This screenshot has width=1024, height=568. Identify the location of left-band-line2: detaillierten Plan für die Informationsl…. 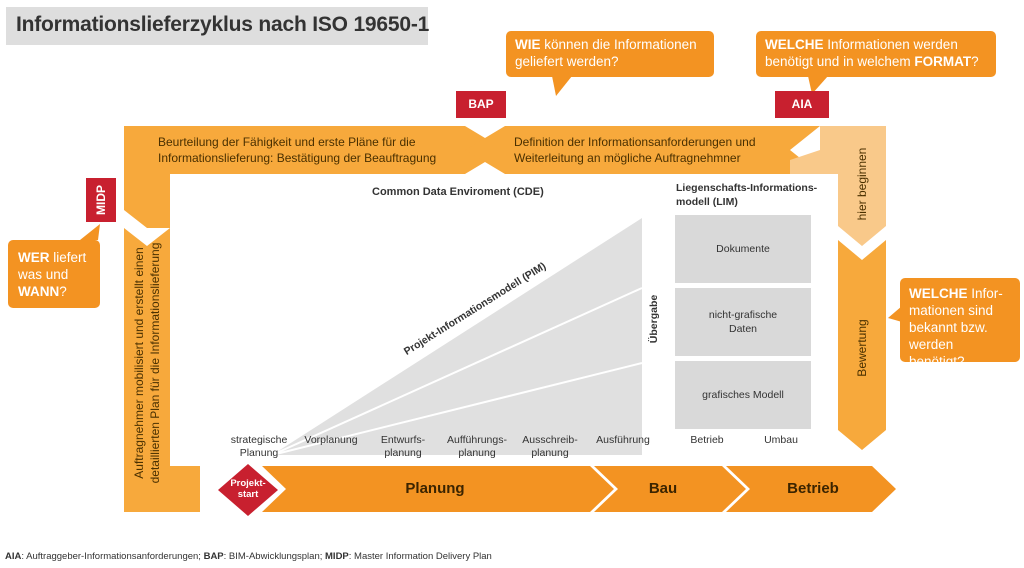
(155, 363).